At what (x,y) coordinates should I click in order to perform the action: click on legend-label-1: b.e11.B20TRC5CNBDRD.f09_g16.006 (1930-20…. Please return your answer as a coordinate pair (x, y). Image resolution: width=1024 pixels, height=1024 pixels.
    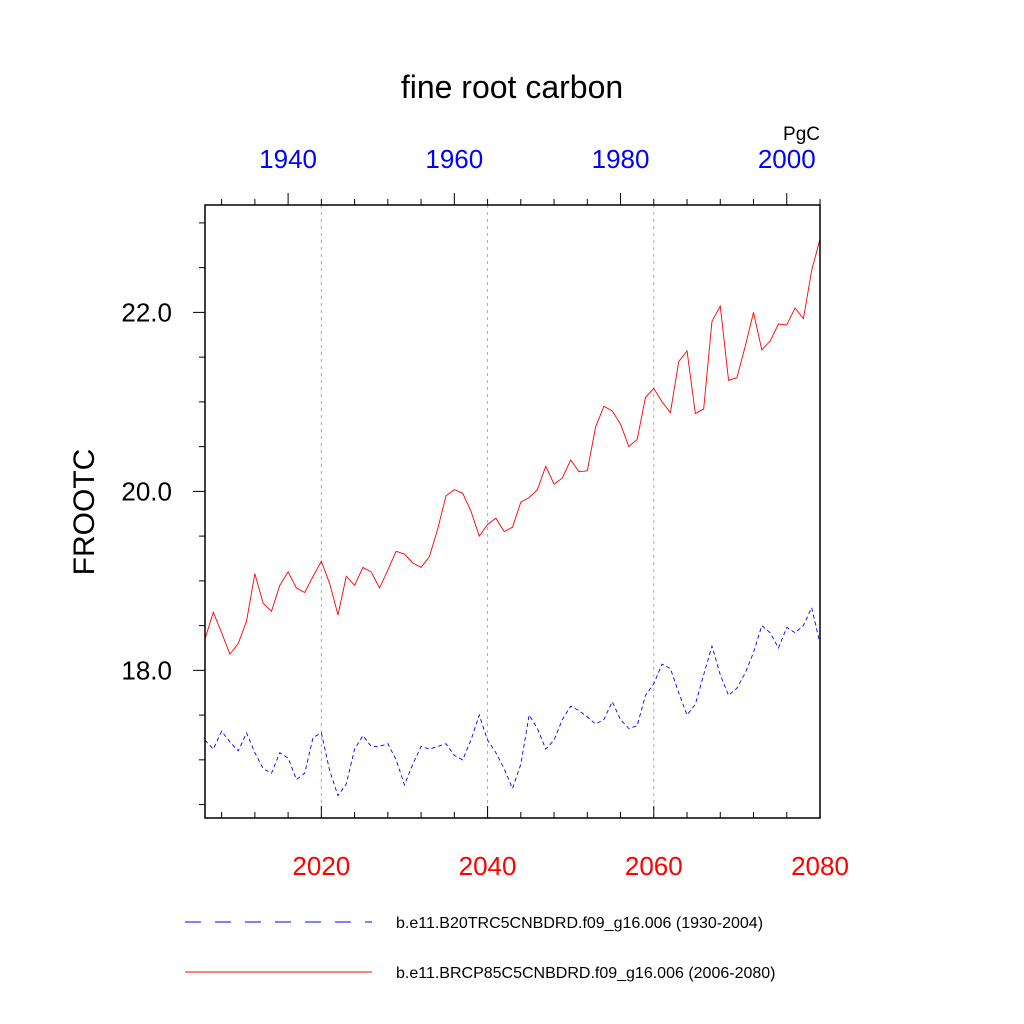
    Looking at the image, I should click on (579, 923).